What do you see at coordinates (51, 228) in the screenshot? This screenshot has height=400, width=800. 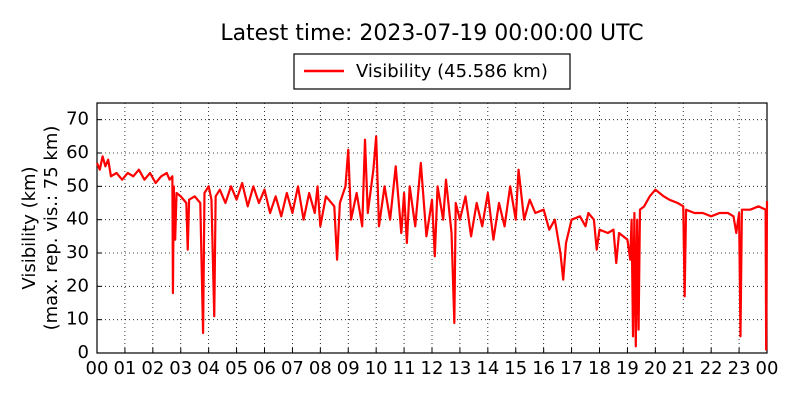 I see `y-axis-label: (max. rep. vis.: 75 km)` at bounding box center [51, 228].